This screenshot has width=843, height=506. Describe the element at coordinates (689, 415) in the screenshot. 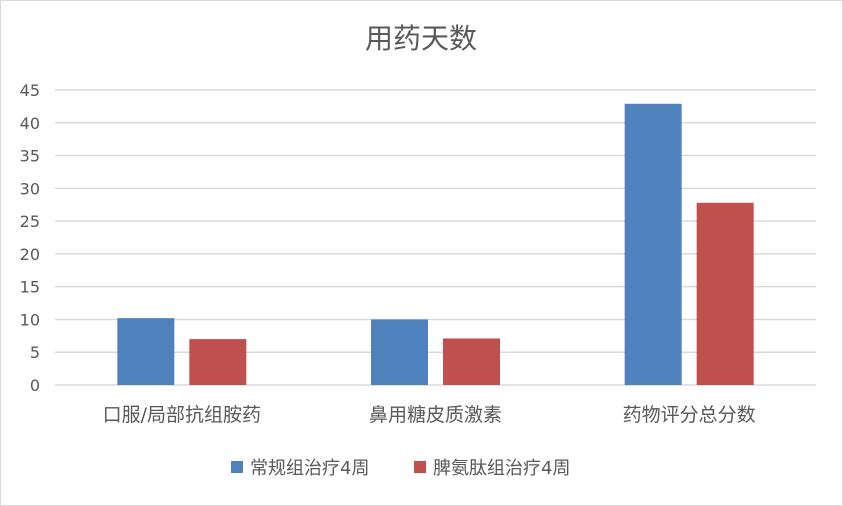

I see `x-category-label: 药物评分总分数` at that location.